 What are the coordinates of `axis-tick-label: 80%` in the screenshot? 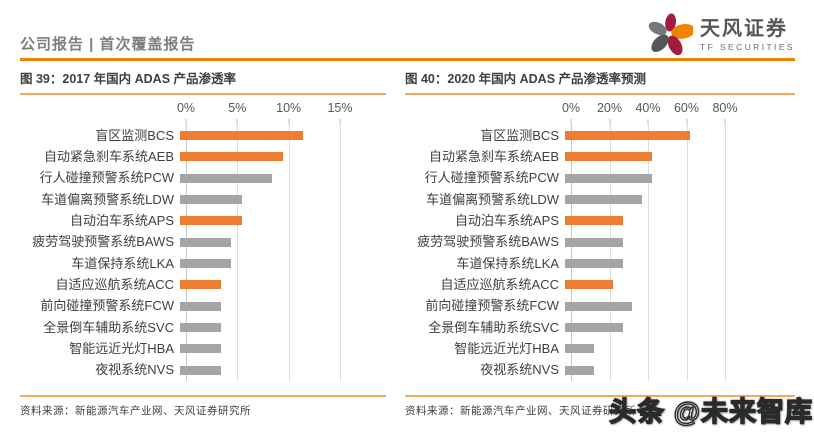 It's located at (725, 108).